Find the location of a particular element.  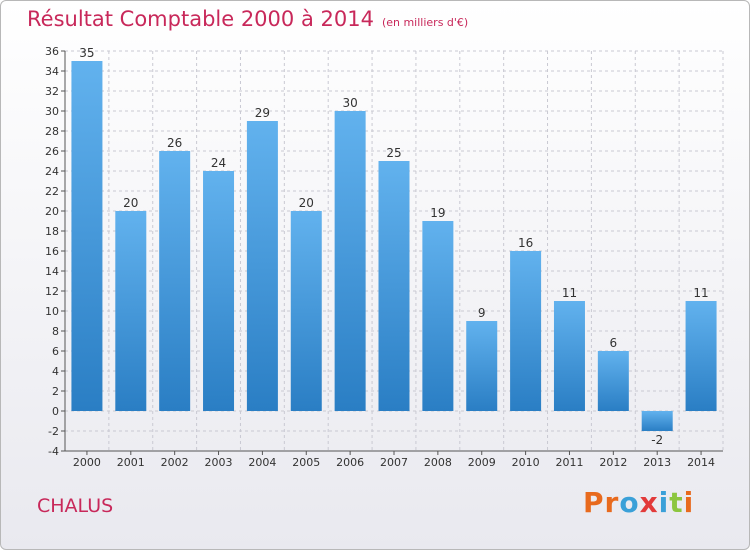

x-tick-label: 2000 is located at coordinates (87, 462).